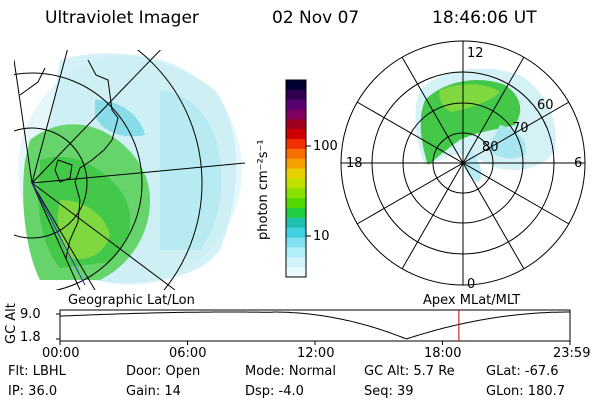 The height and width of the screenshot is (400, 600). What do you see at coordinates (472, 300) in the screenshot?
I see `polar-map-label: Apex MLat/MLT` at bounding box center [472, 300].